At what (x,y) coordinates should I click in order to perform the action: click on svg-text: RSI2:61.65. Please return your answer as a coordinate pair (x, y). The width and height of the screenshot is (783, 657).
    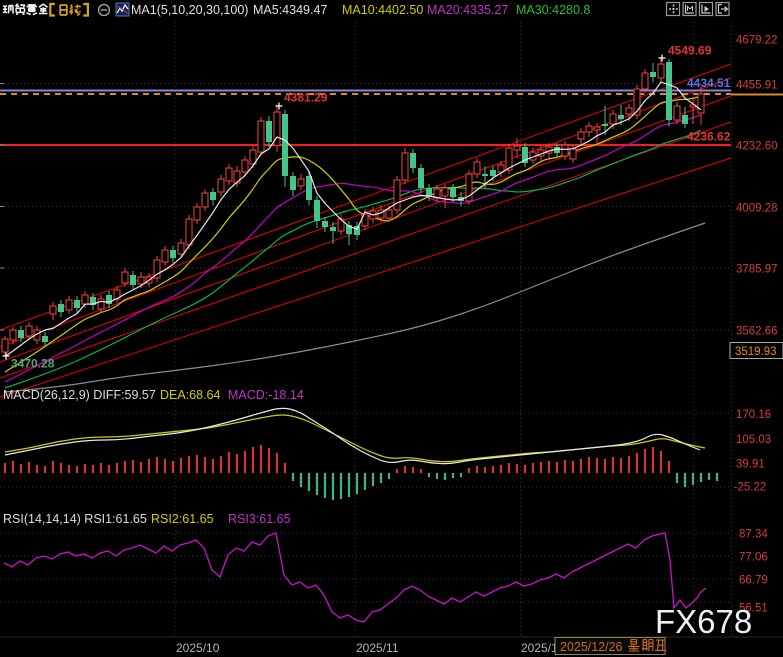
    Looking at the image, I should click on (182, 519).